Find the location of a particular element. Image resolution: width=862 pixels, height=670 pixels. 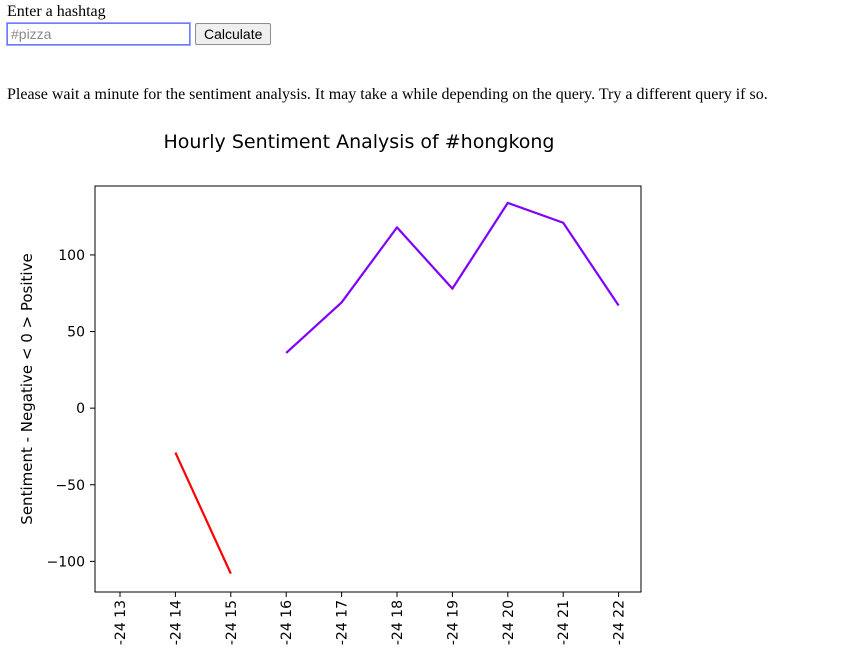

hashtag-form: Enter a hashtag Calculate is located at coordinates (139, 24).